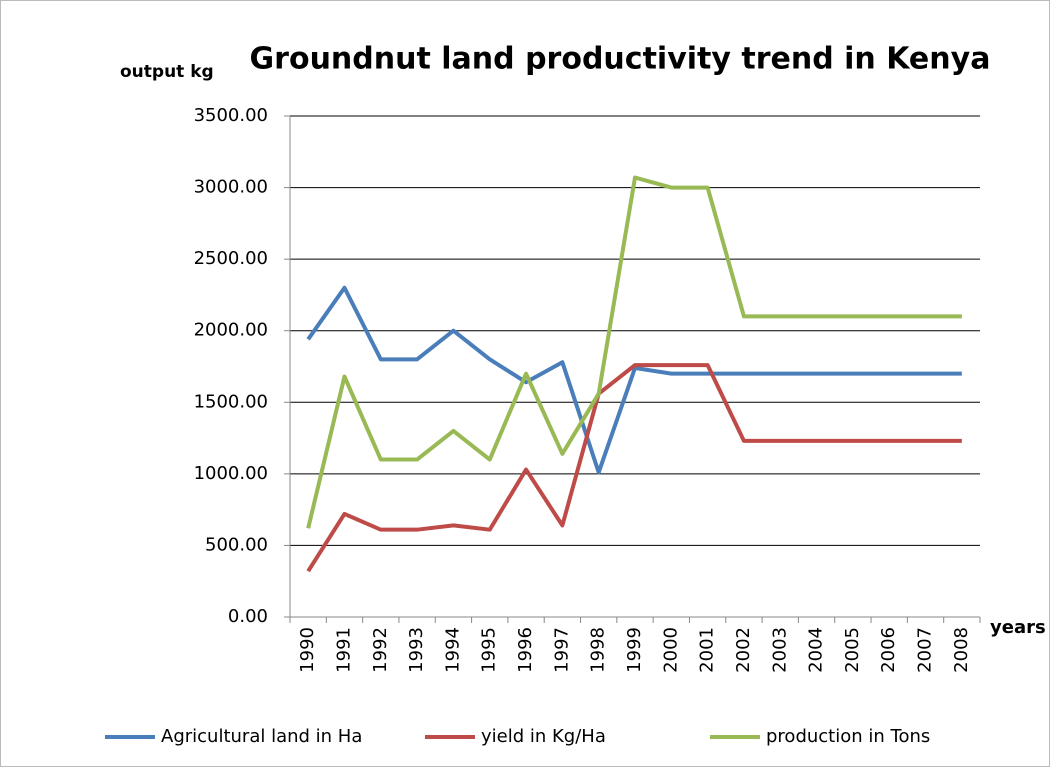 Image resolution: width=1050 pixels, height=767 pixels. I want to click on y-tick-label: 500.00, so click(236, 544).